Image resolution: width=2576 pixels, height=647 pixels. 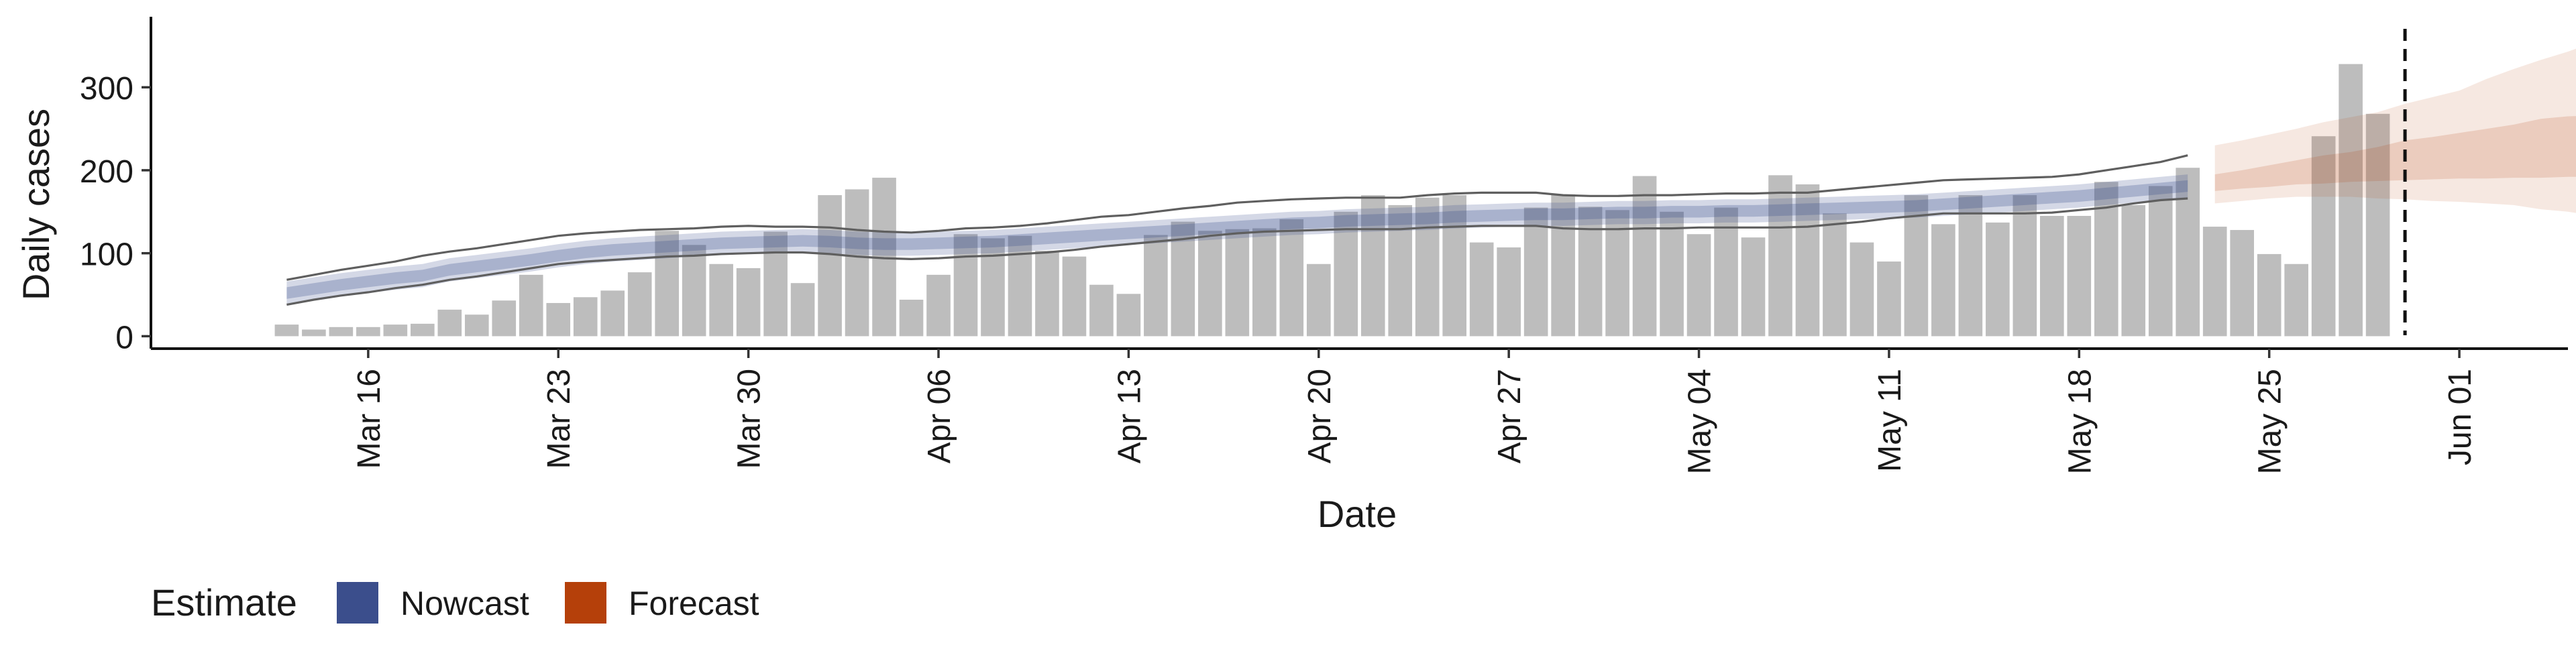 What do you see at coordinates (749, 419) in the screenshot?
I see `x-tick-label: Mar 30` at bounding box center [749, 419].